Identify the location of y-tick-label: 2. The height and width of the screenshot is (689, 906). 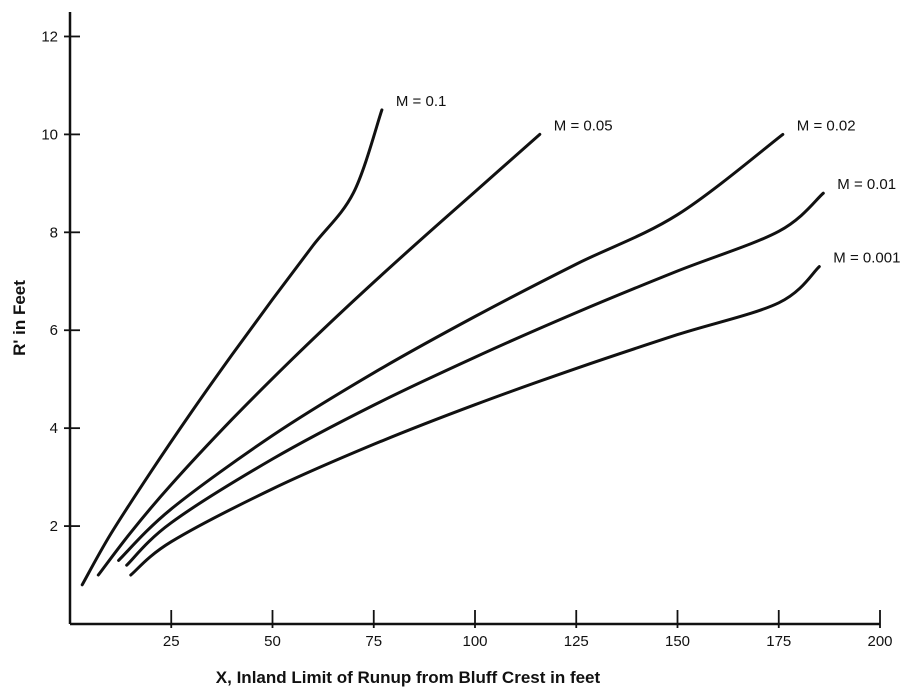
(54, 526).